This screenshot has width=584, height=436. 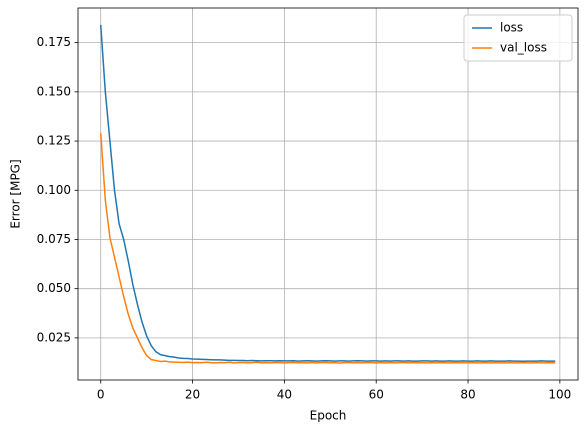 I want to click on y-tick-label: 0.050, so click(x=54, y=288).